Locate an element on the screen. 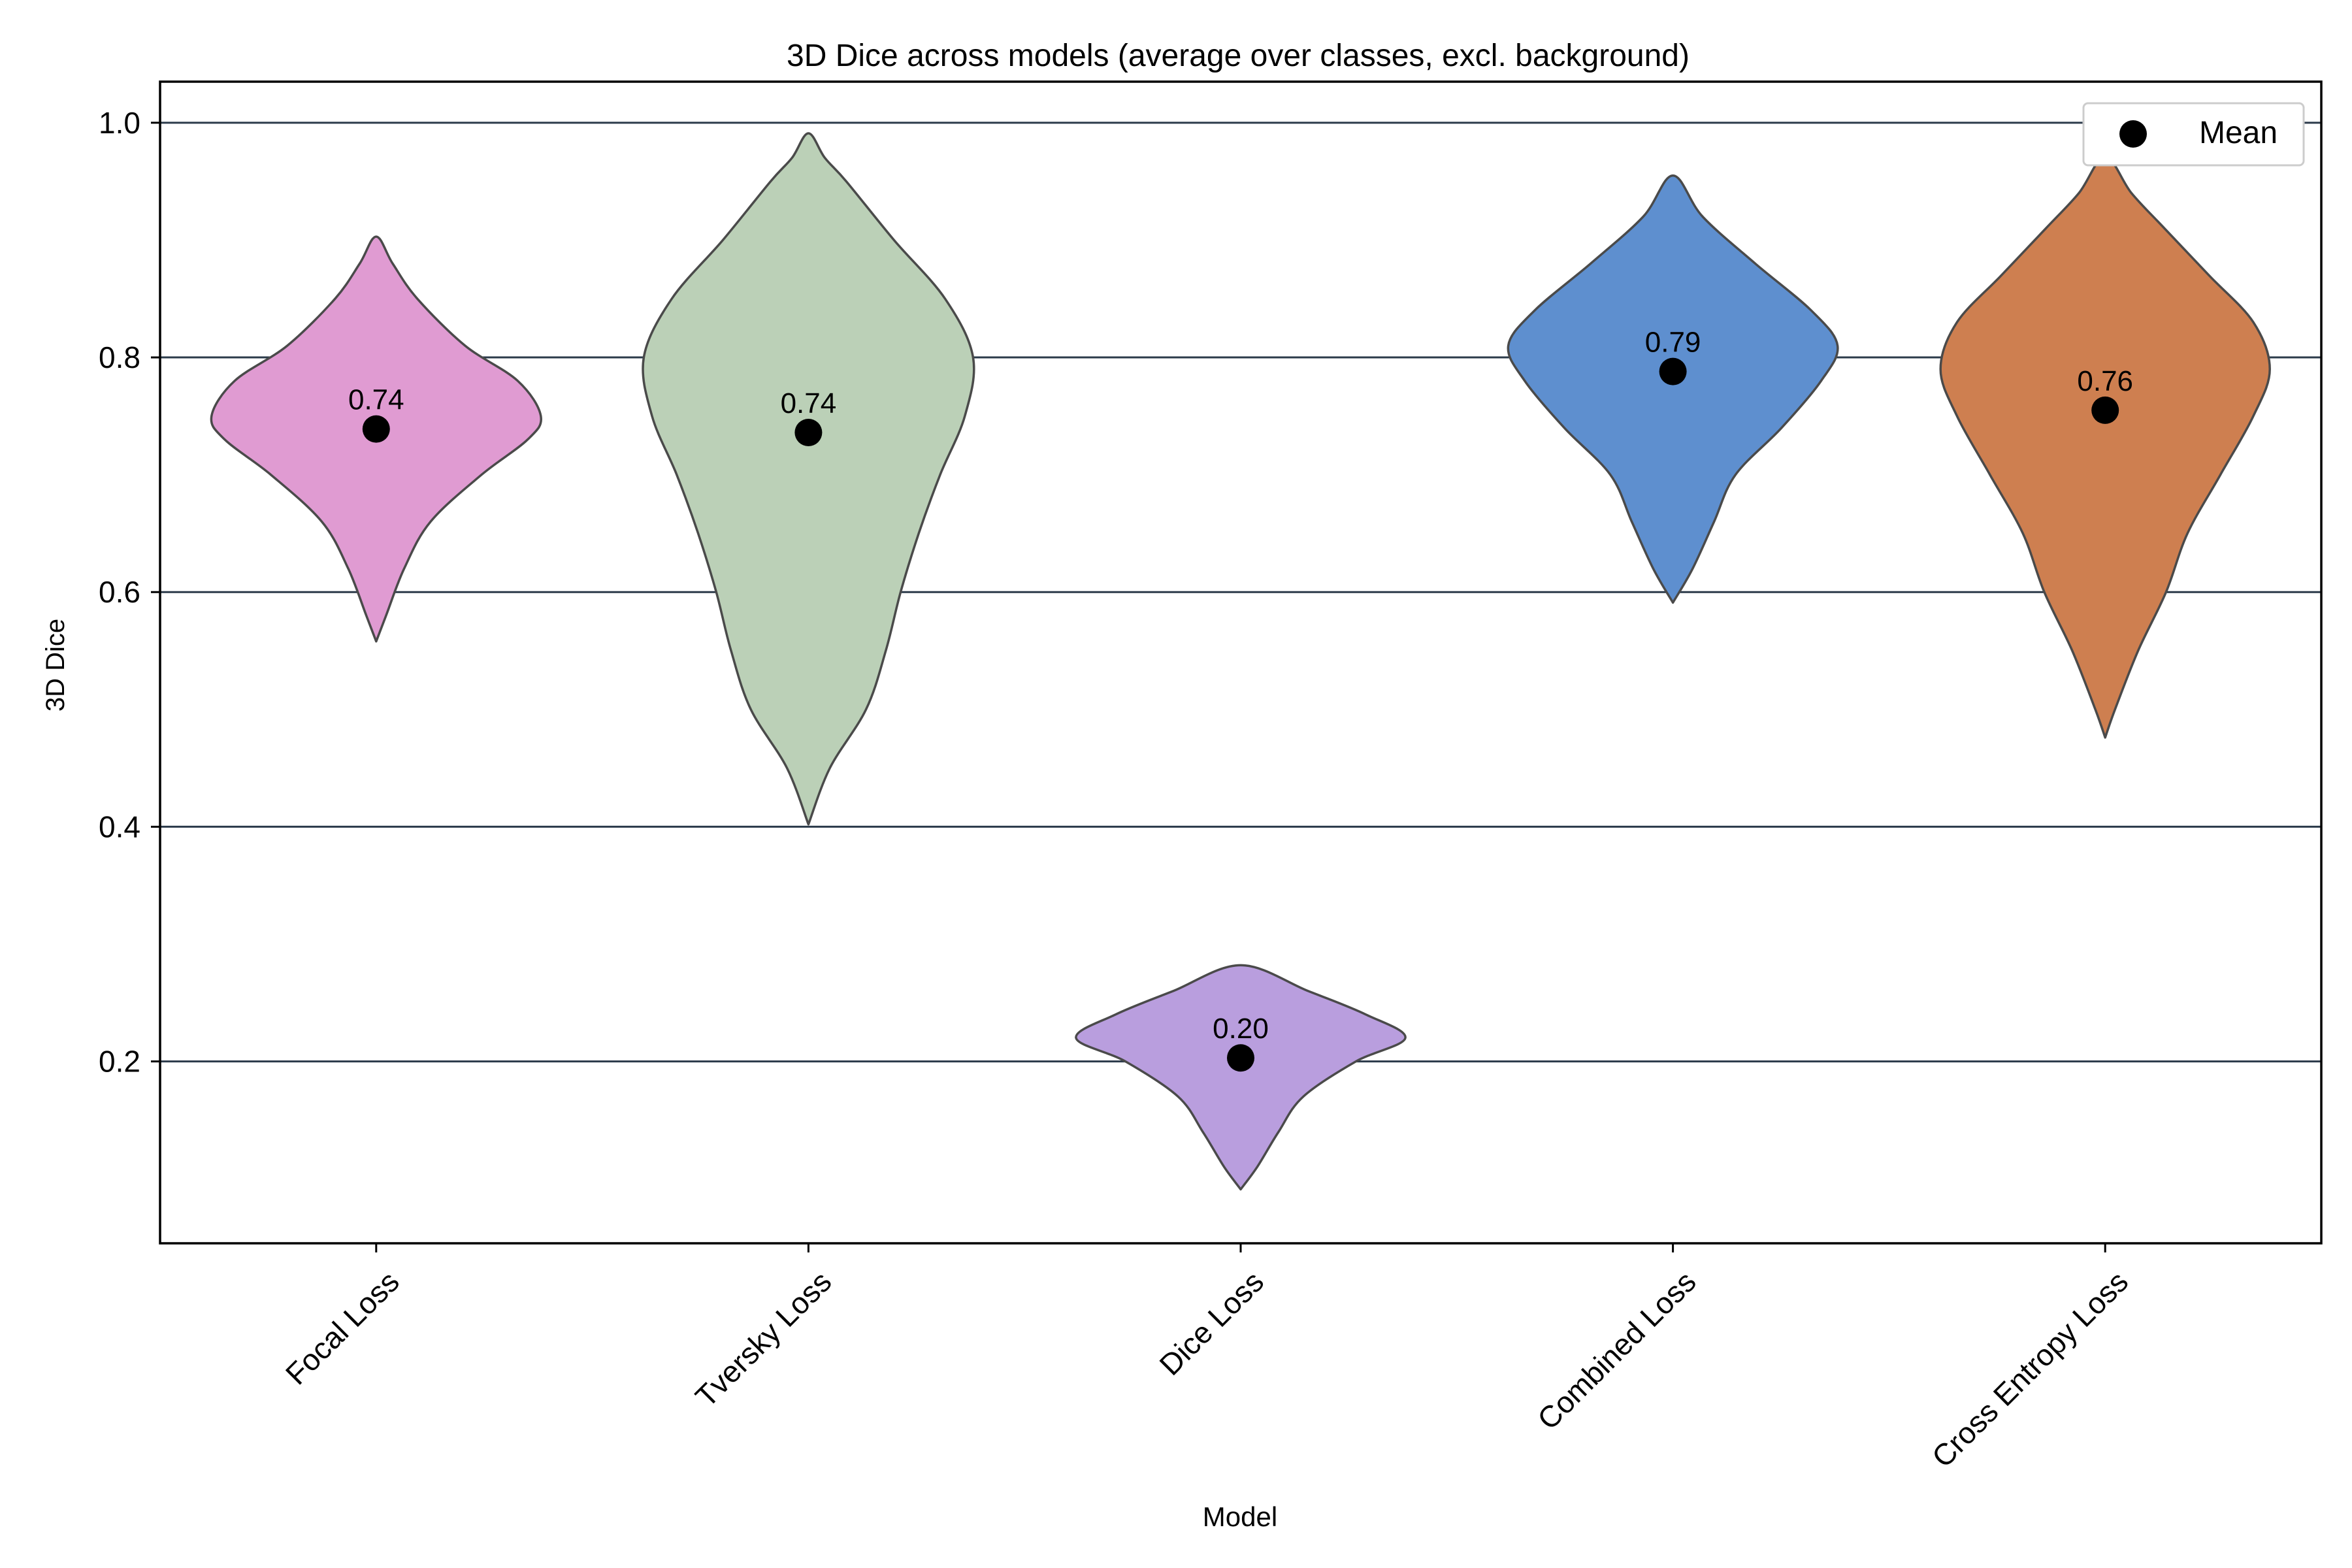 The image size is (2352, 1568). violin-tversky-loss is located at coordinates (808, 479).